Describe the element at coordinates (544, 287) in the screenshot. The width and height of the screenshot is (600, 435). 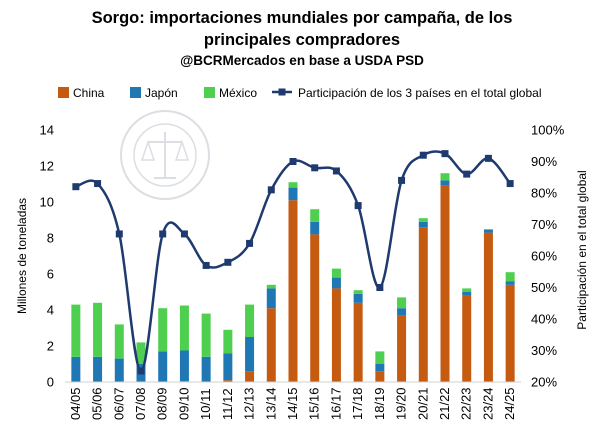
I see `y2-tick-label: 50%` at that location.